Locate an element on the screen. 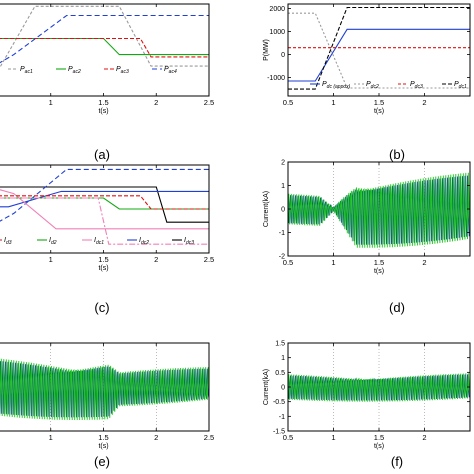  series-line-blue-dashed is located at coordinates (104, 195).